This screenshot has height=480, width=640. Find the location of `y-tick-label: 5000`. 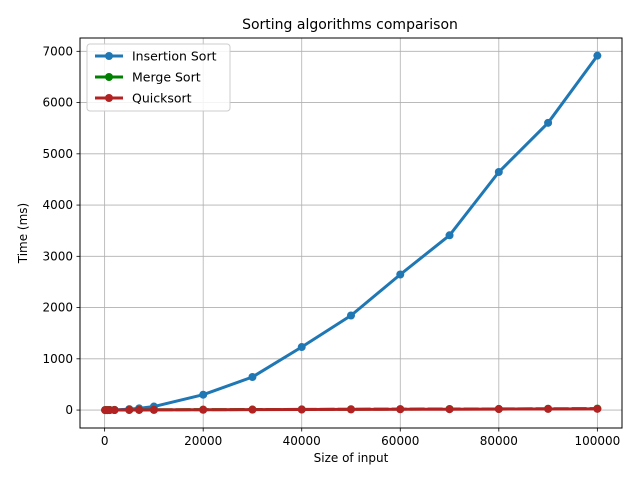

y-tick-label: 5000 is located at coordinates (57, 154).